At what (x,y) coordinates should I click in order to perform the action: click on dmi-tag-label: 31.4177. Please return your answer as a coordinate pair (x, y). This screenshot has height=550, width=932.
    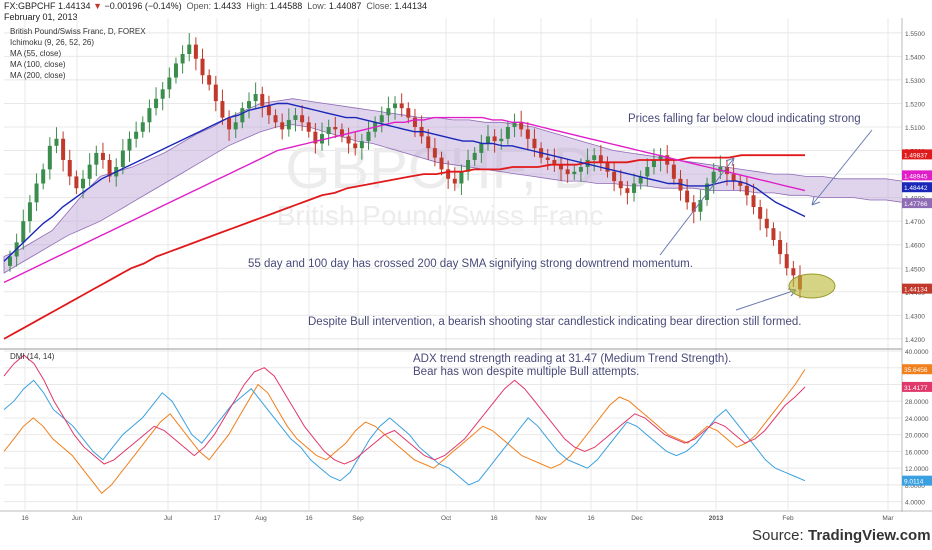
    Looking at the image, I should click on (916, 388).